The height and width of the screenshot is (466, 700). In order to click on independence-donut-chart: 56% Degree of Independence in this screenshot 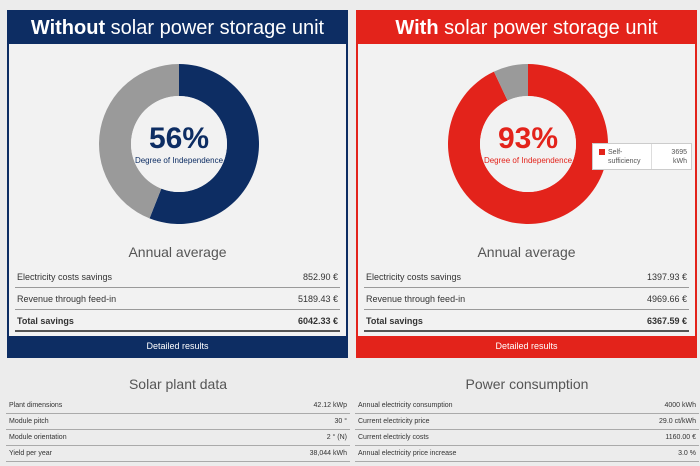, I will do `click(179, 144)`.